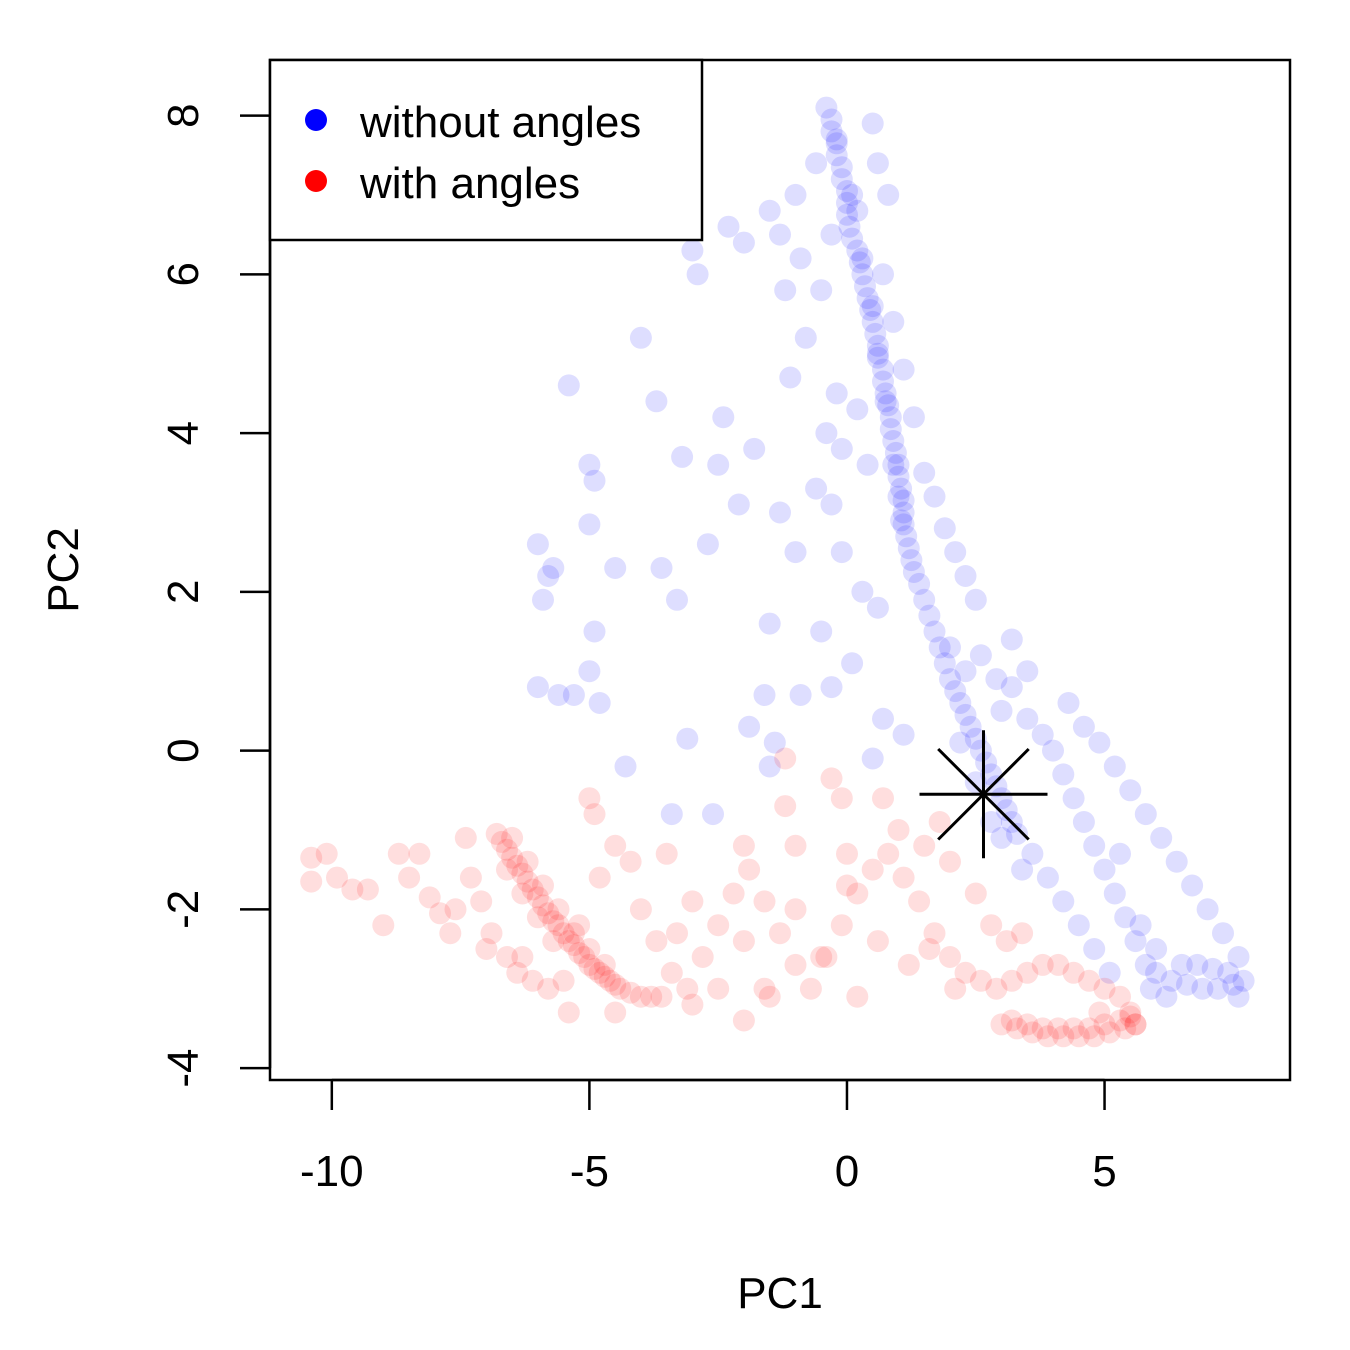 The height and width of the screenshot is (1350, 1350). Describe the element at coordinates (215, 595) in the screenshot. I see `y-axis: -4 -2 0 2 4 6 8` at that location.